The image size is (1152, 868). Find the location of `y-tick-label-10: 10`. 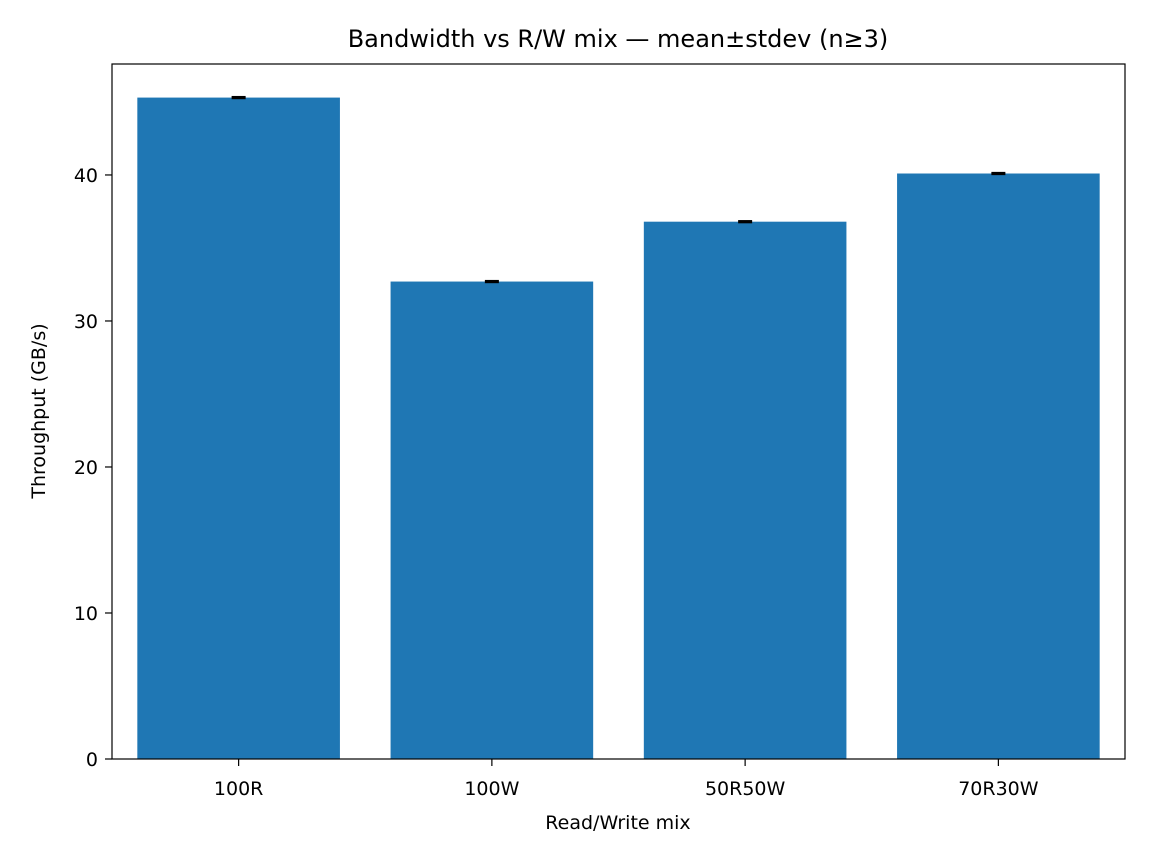

y-tick-label-10: 10 is located at coordinates (86, 614).